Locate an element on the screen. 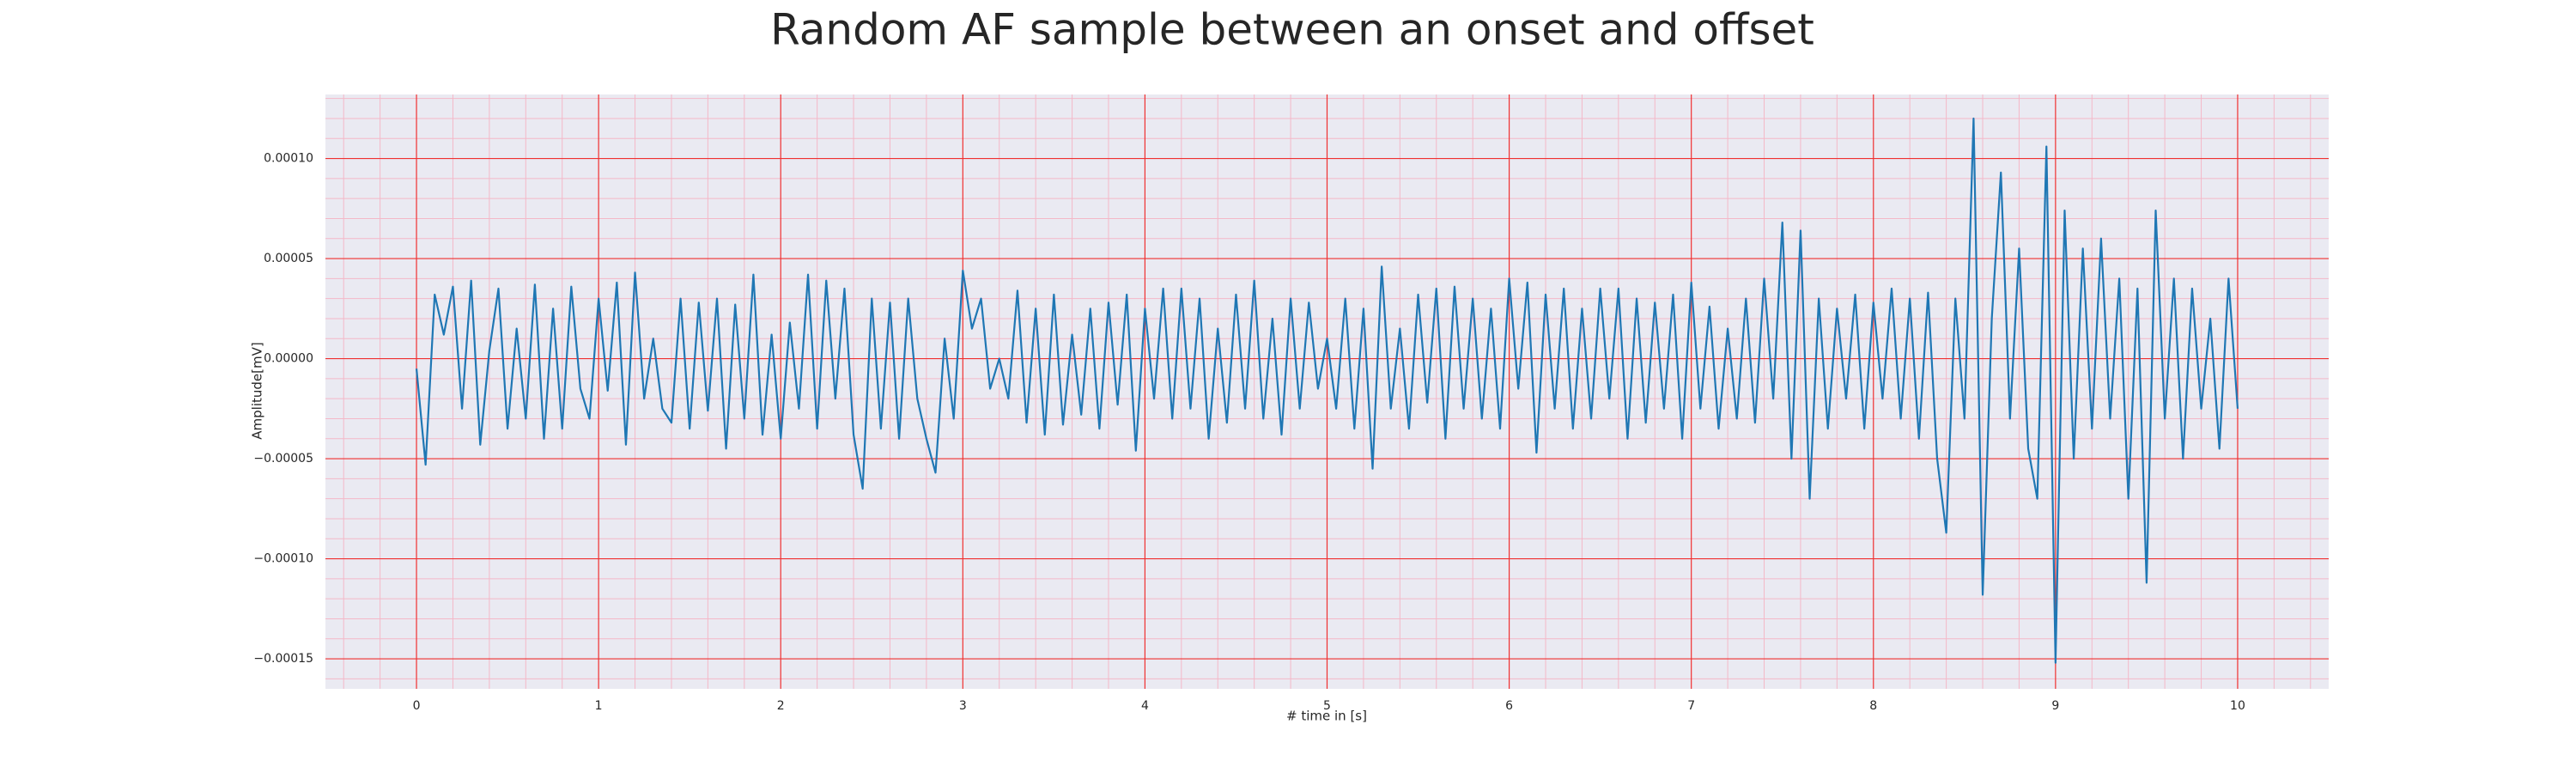  y-tick-label: 0.00005 is located at coordinates (289, 258).